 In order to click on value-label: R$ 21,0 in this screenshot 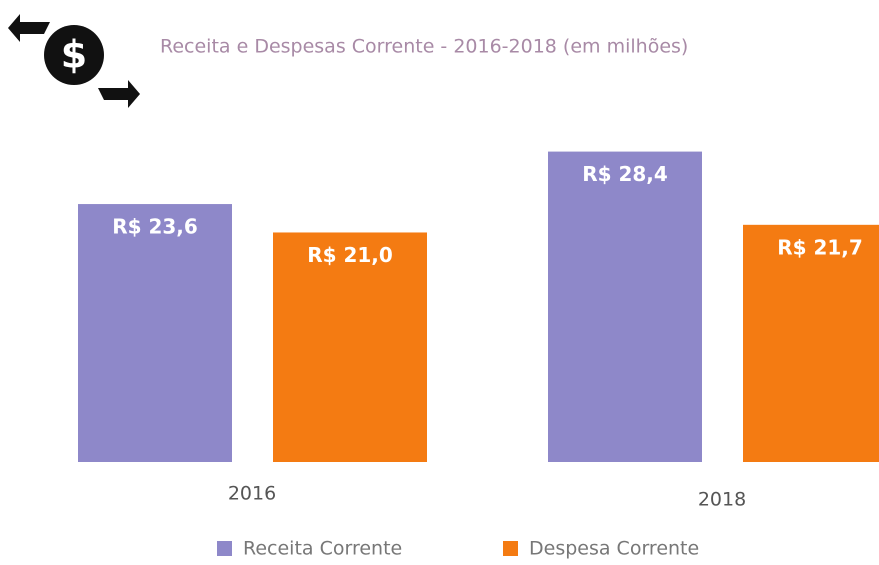, I will do `click(350, 255)`.